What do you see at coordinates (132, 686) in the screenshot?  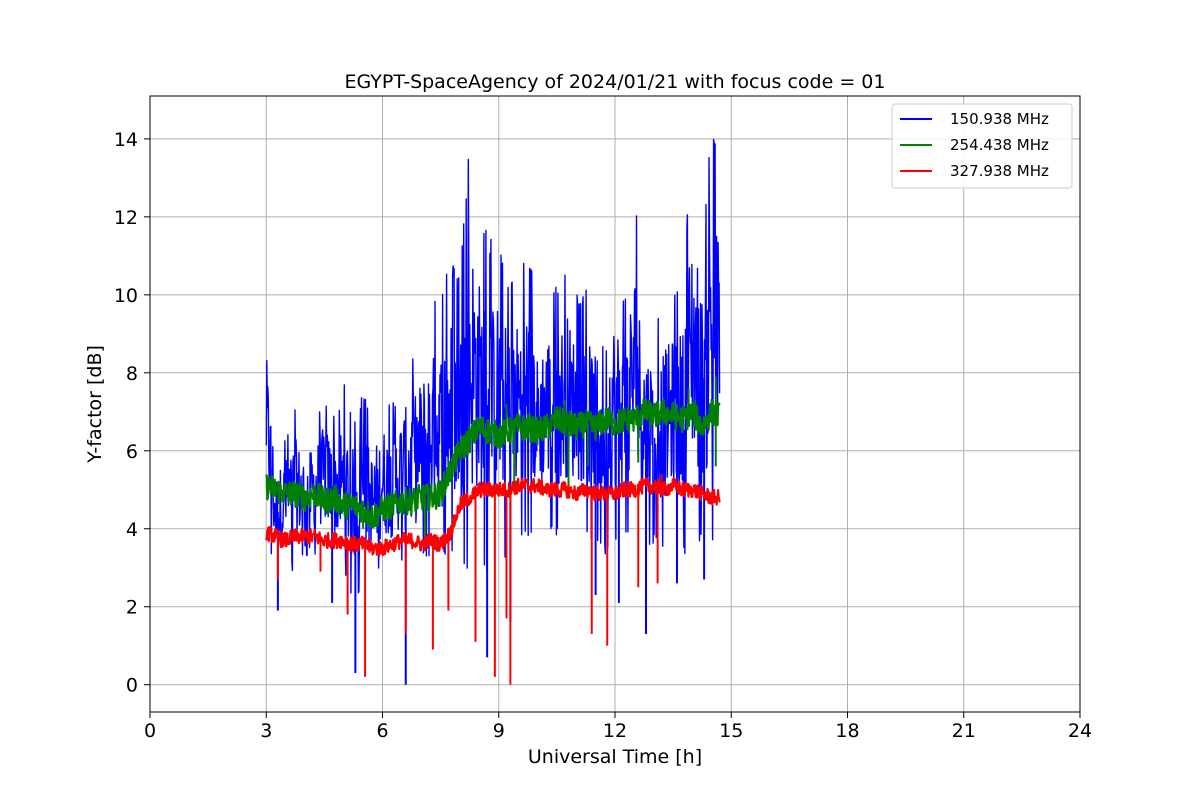 I see `y-tick-label: 0` at bounding box center [132, 686].